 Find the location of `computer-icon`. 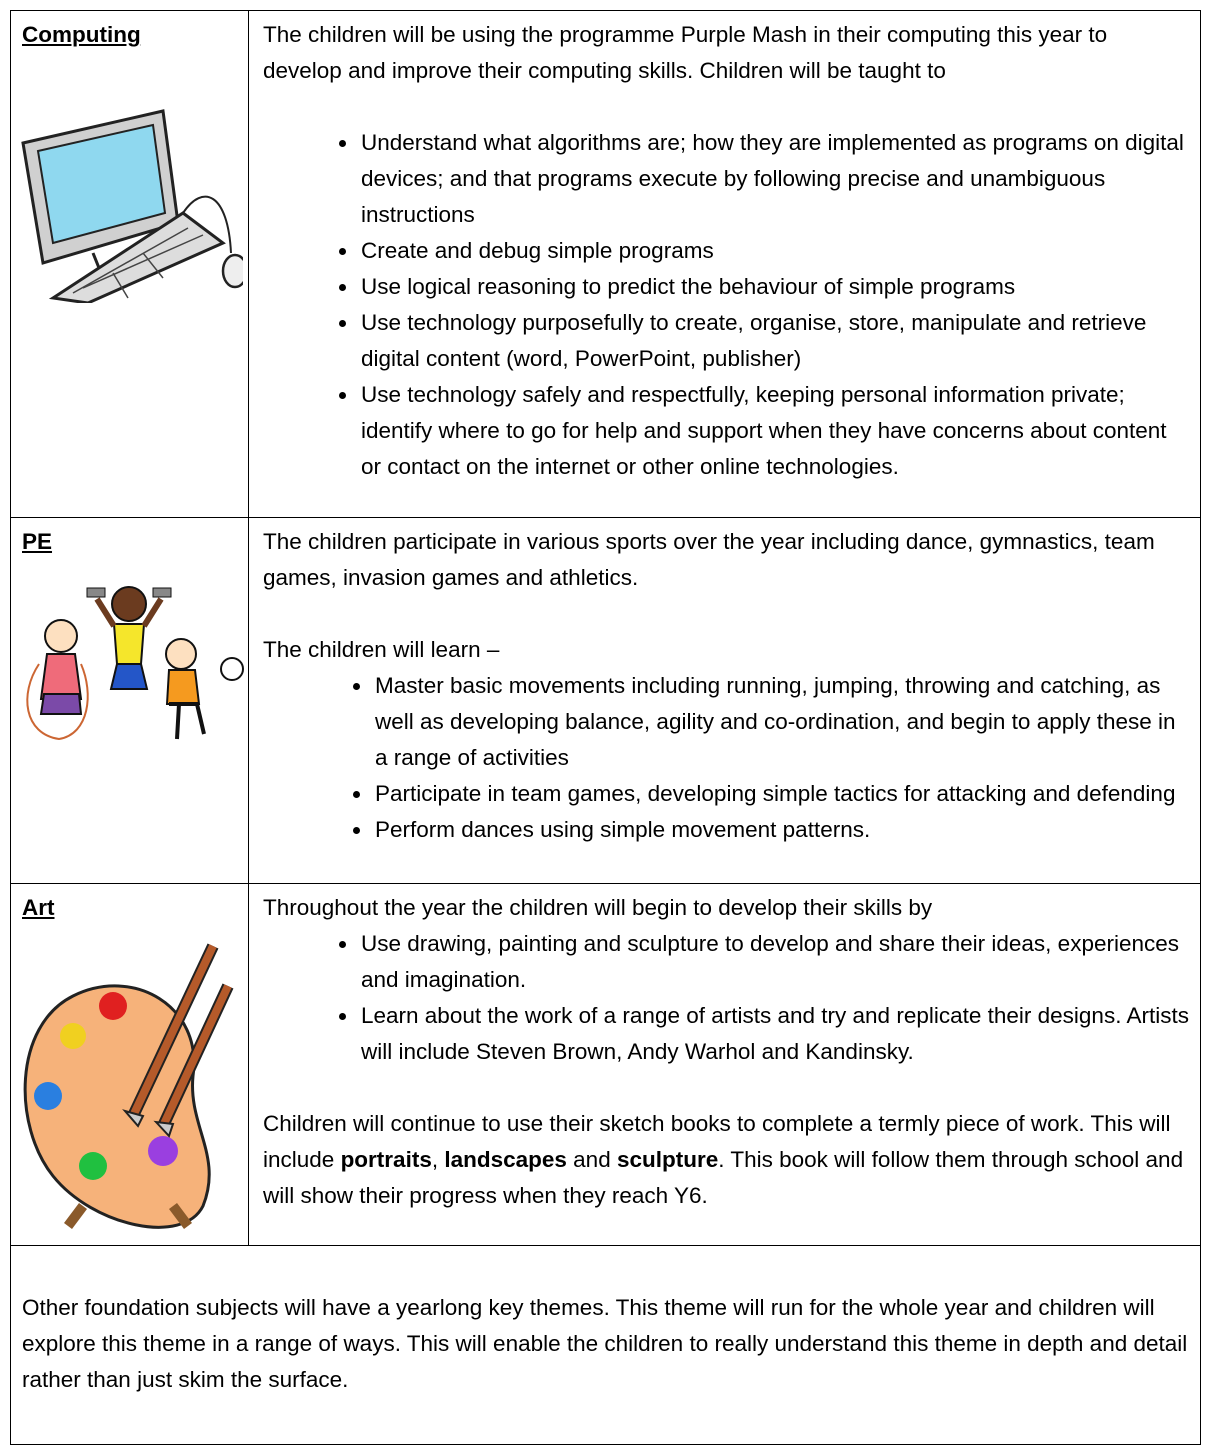

computer-icon is located at coordinates (132, 206).